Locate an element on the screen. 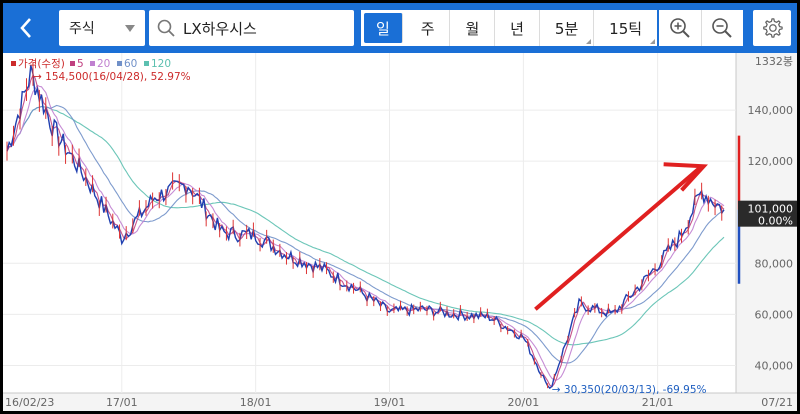  gear-icon is located at coordinates (773, 28).